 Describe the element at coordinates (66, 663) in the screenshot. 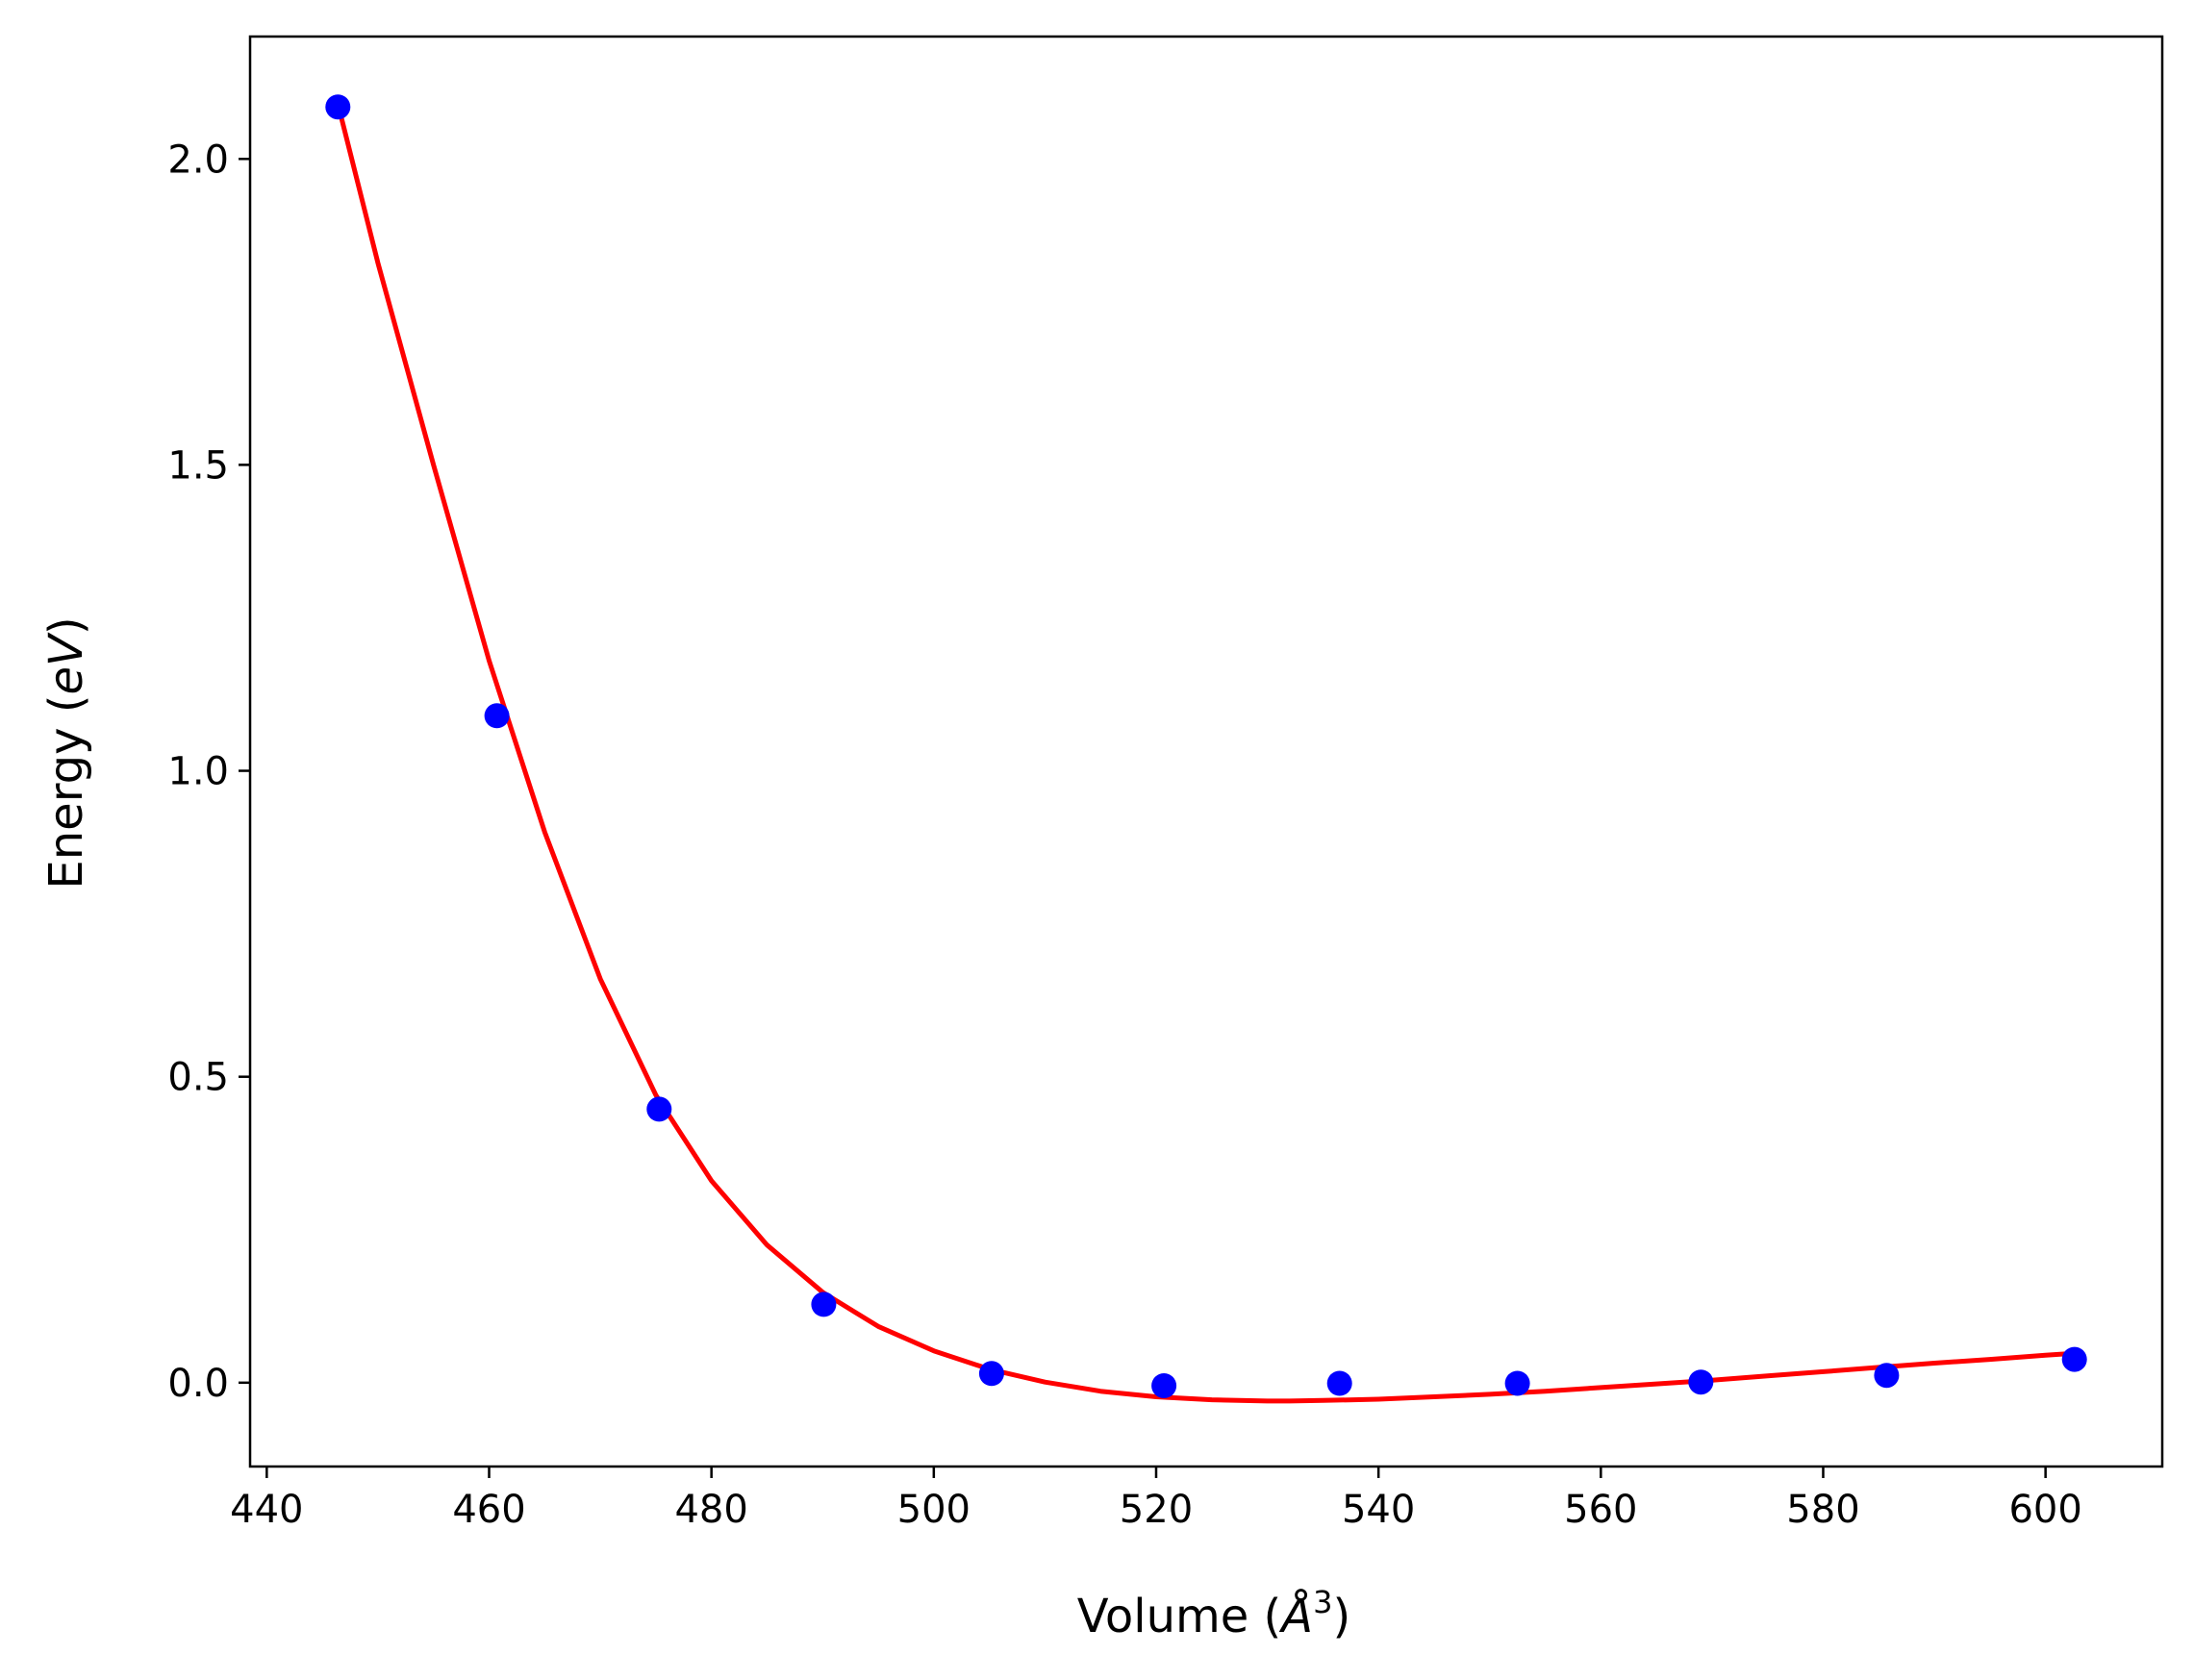

I see `y-axis-label-unit: eV` at that location.